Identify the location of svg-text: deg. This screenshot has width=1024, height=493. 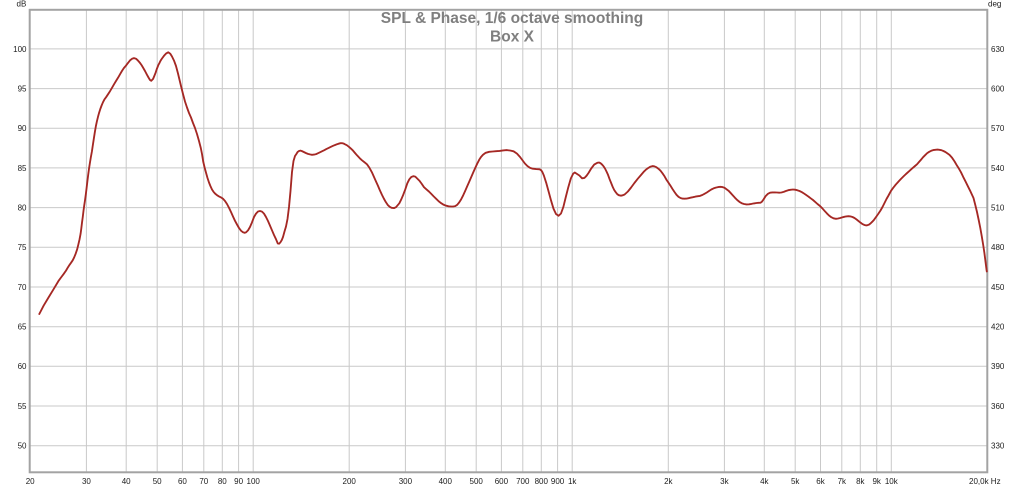
(994, 4).